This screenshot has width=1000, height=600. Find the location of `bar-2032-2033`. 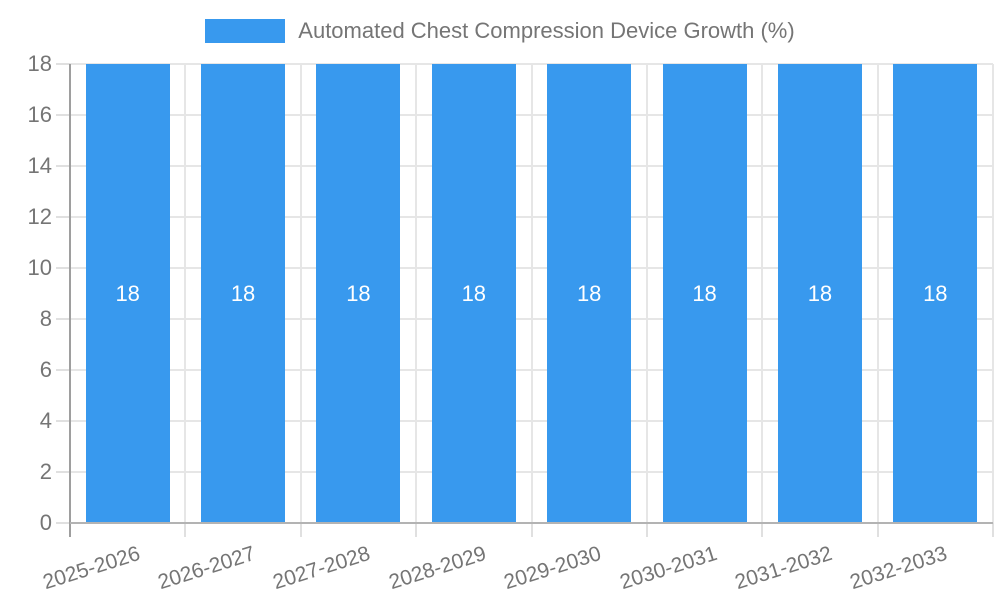

bar-2032-2033 is located at coordinates (935, 293).